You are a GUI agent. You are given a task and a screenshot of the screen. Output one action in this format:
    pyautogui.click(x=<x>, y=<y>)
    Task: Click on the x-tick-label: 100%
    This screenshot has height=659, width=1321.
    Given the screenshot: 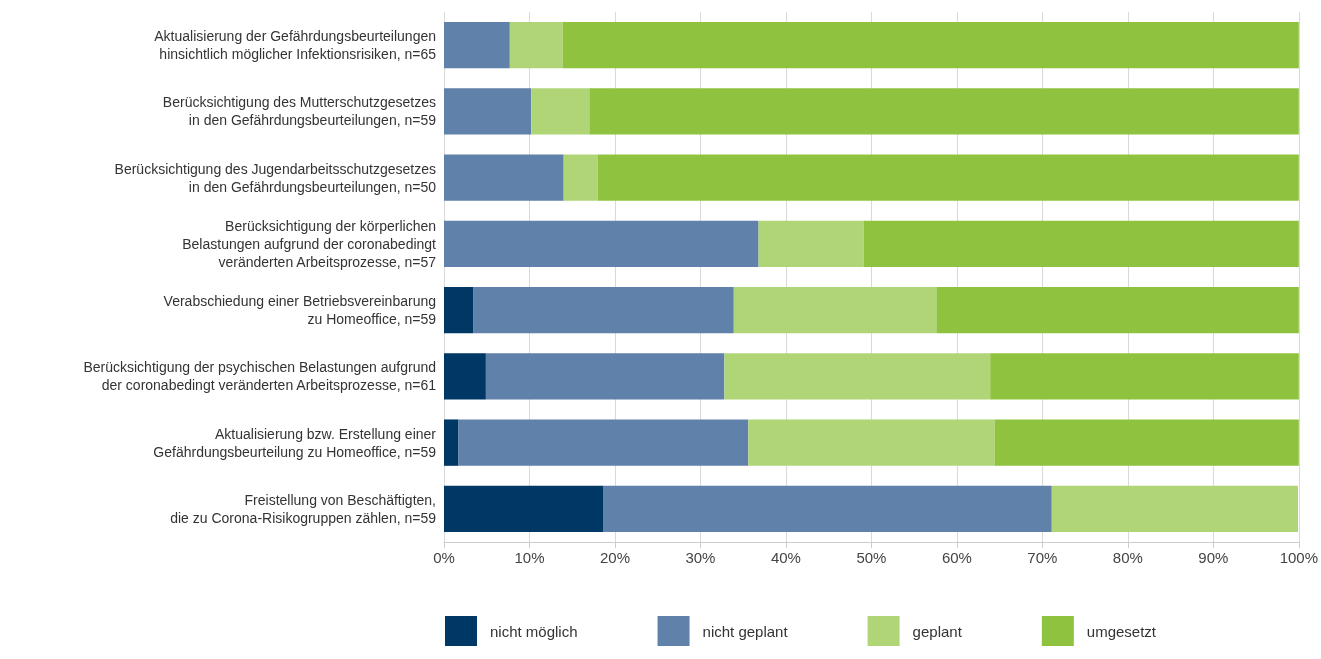 What is the action you would take?
    pyautogui.click(x=1299, y=557)
    